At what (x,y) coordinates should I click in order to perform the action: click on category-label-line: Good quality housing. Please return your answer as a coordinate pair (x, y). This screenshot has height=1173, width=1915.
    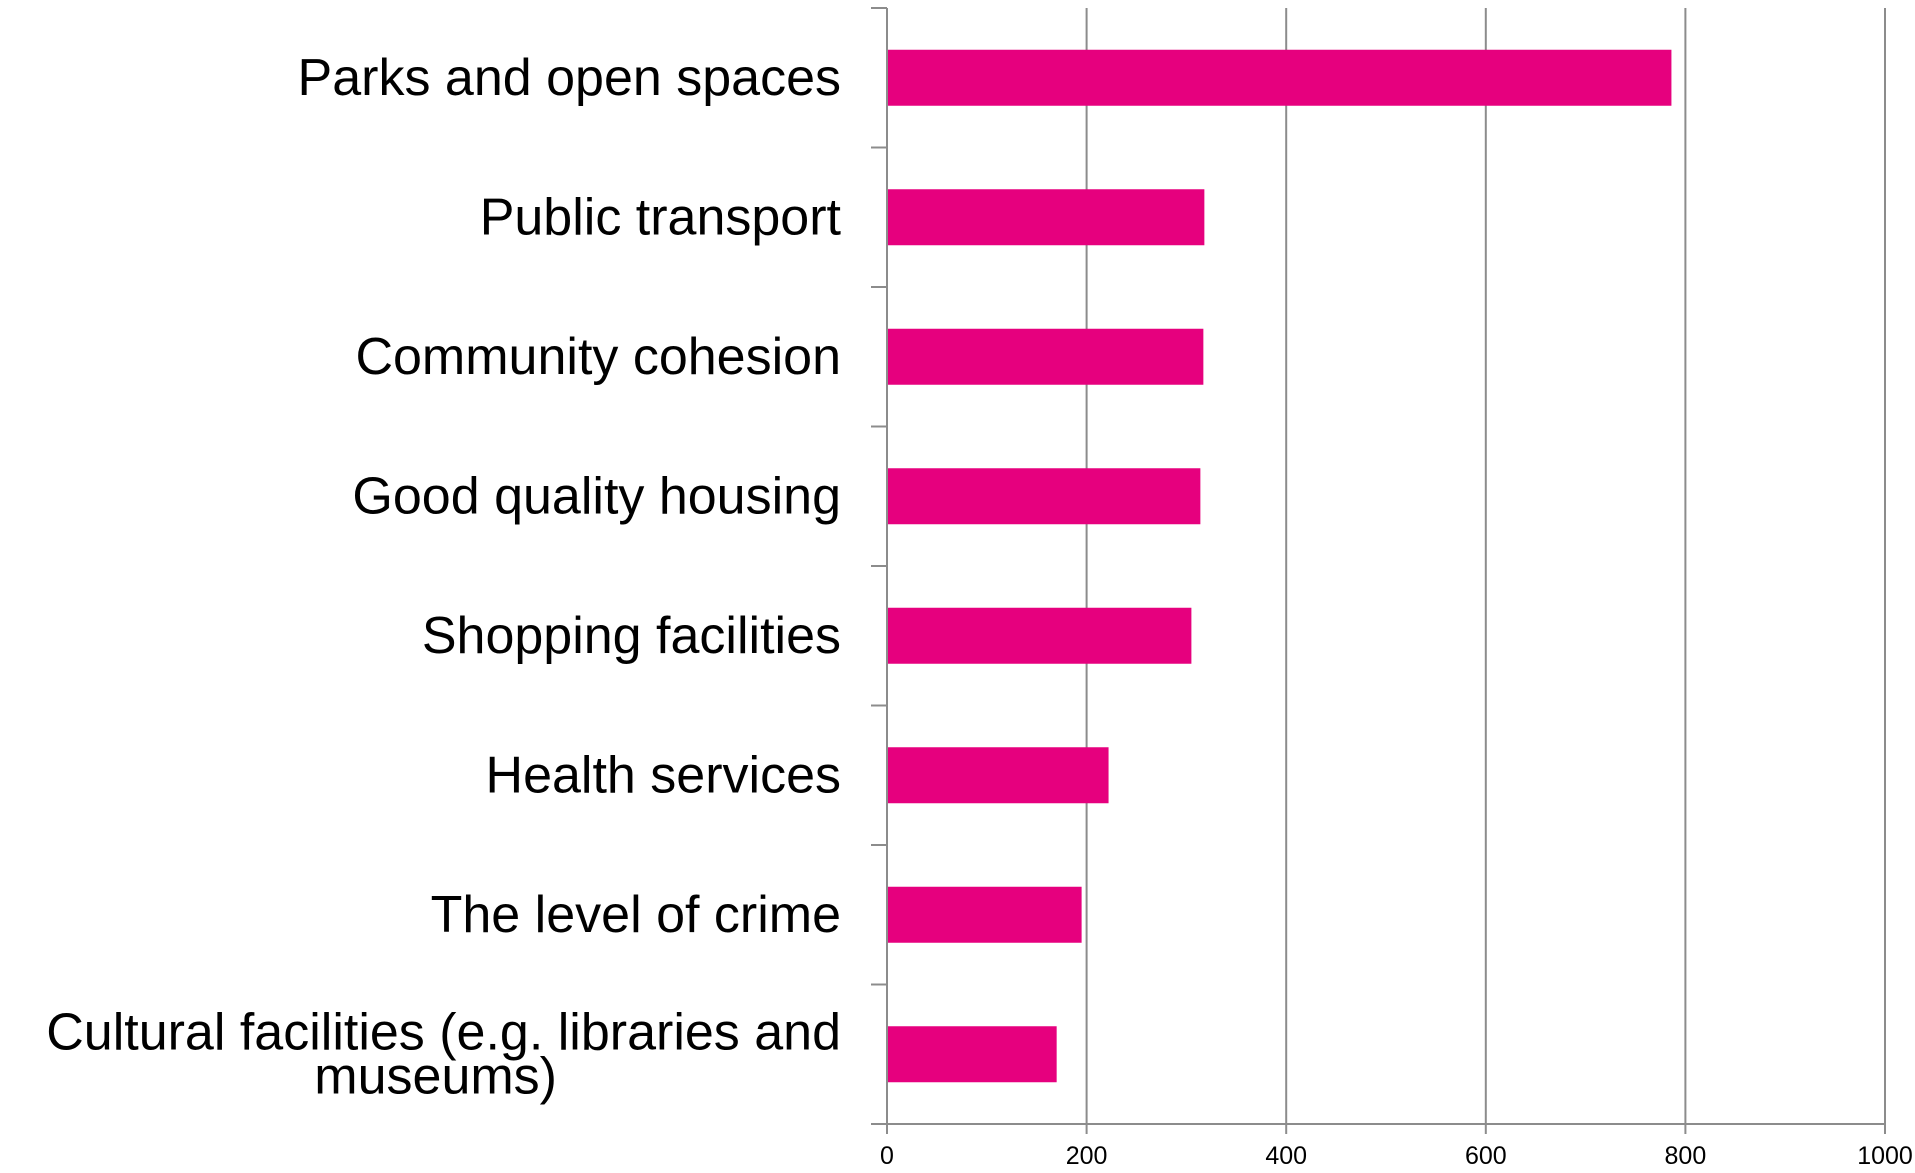
    Looking at the image, I should click on (596, 496).